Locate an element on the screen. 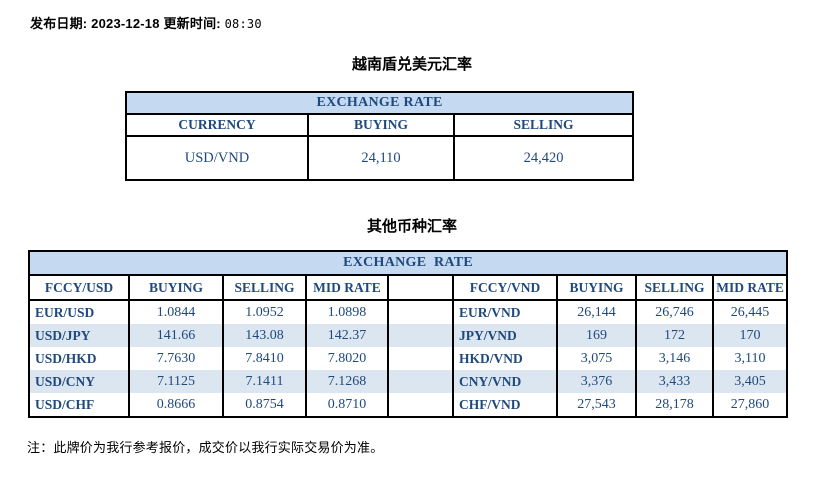 The height and width of the screenshot is (502, 824). selling-rate-cell: 172 is located at coordinates (674, 335).